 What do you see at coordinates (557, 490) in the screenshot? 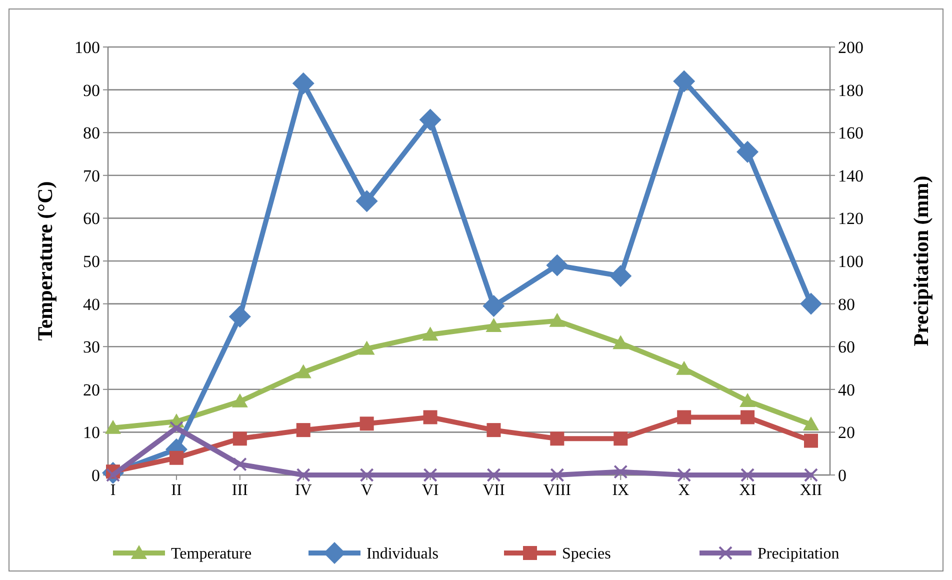
I see `x-tick-label: VIII` at bounding box center [557, 490].